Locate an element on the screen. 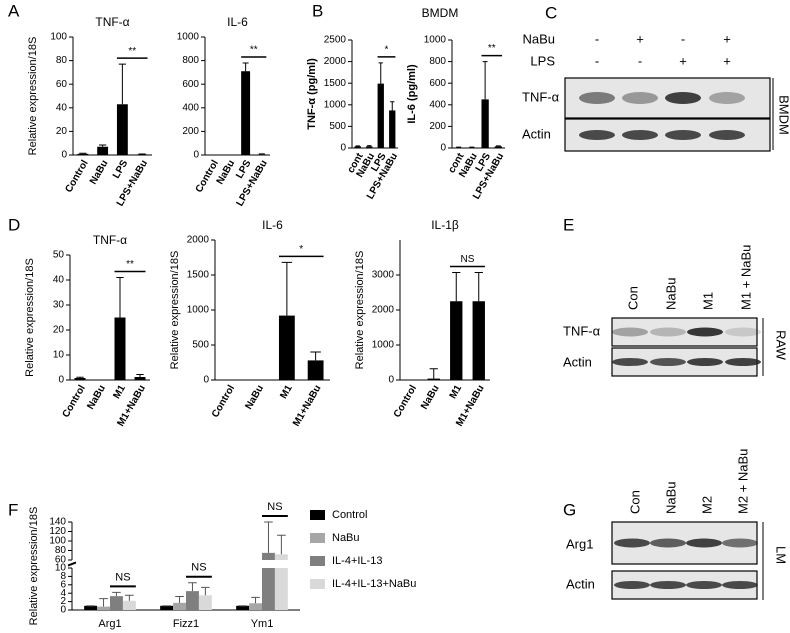 Image resolution: width=790 pixels, height=633 pixels. y-tick-label: 100 is located at coordinates (58, 37).